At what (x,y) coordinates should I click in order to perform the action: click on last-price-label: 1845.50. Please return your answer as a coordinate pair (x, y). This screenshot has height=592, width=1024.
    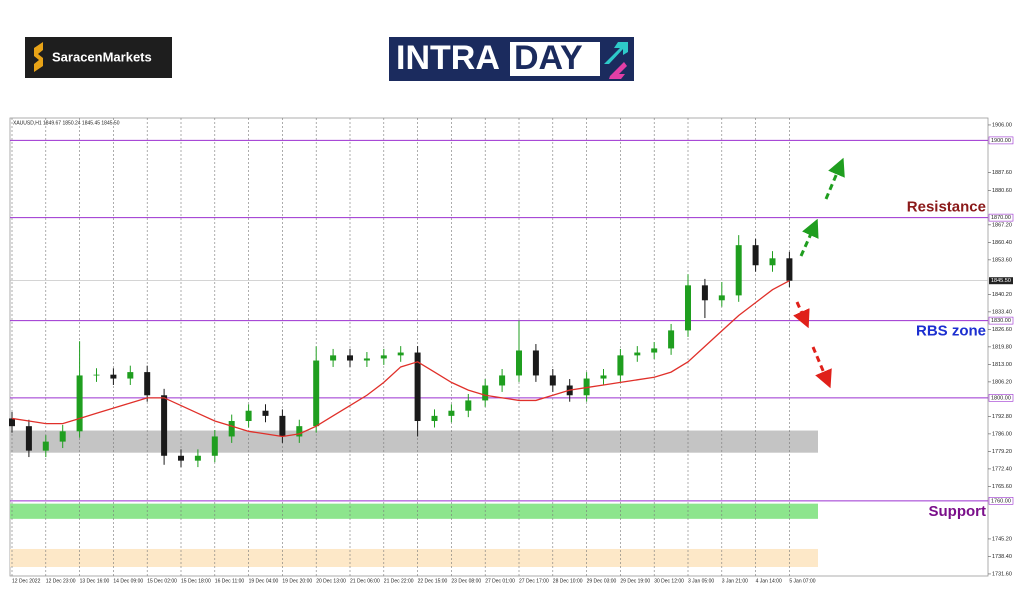
    Looking at the image, I should click on (1001, 281).